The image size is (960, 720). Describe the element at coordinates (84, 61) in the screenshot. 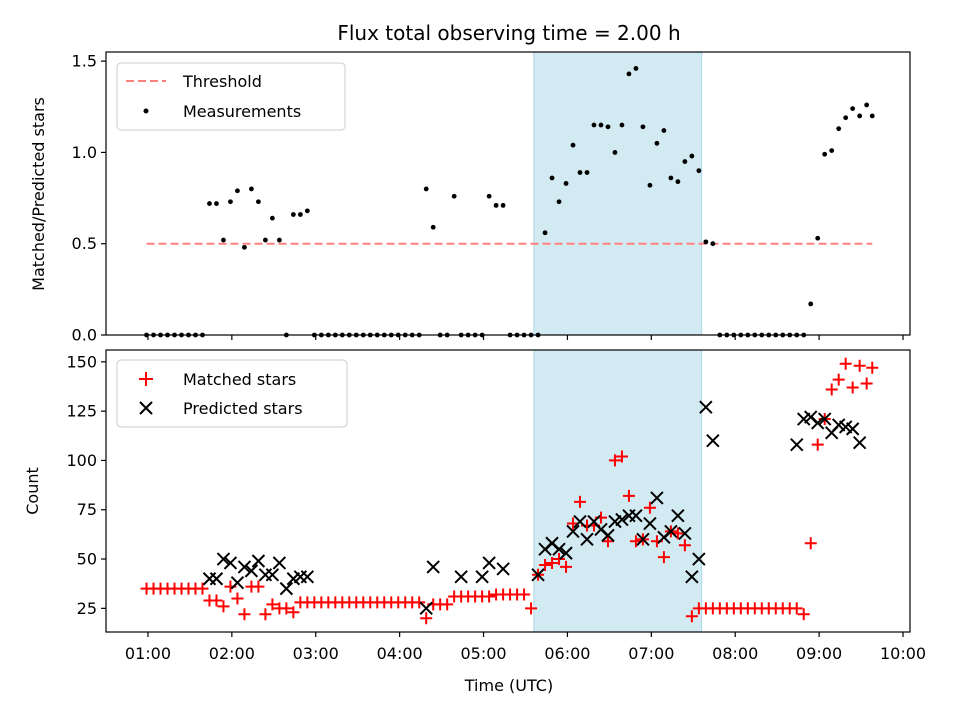

I see `top-y-tick-label: 1.5` at that location.